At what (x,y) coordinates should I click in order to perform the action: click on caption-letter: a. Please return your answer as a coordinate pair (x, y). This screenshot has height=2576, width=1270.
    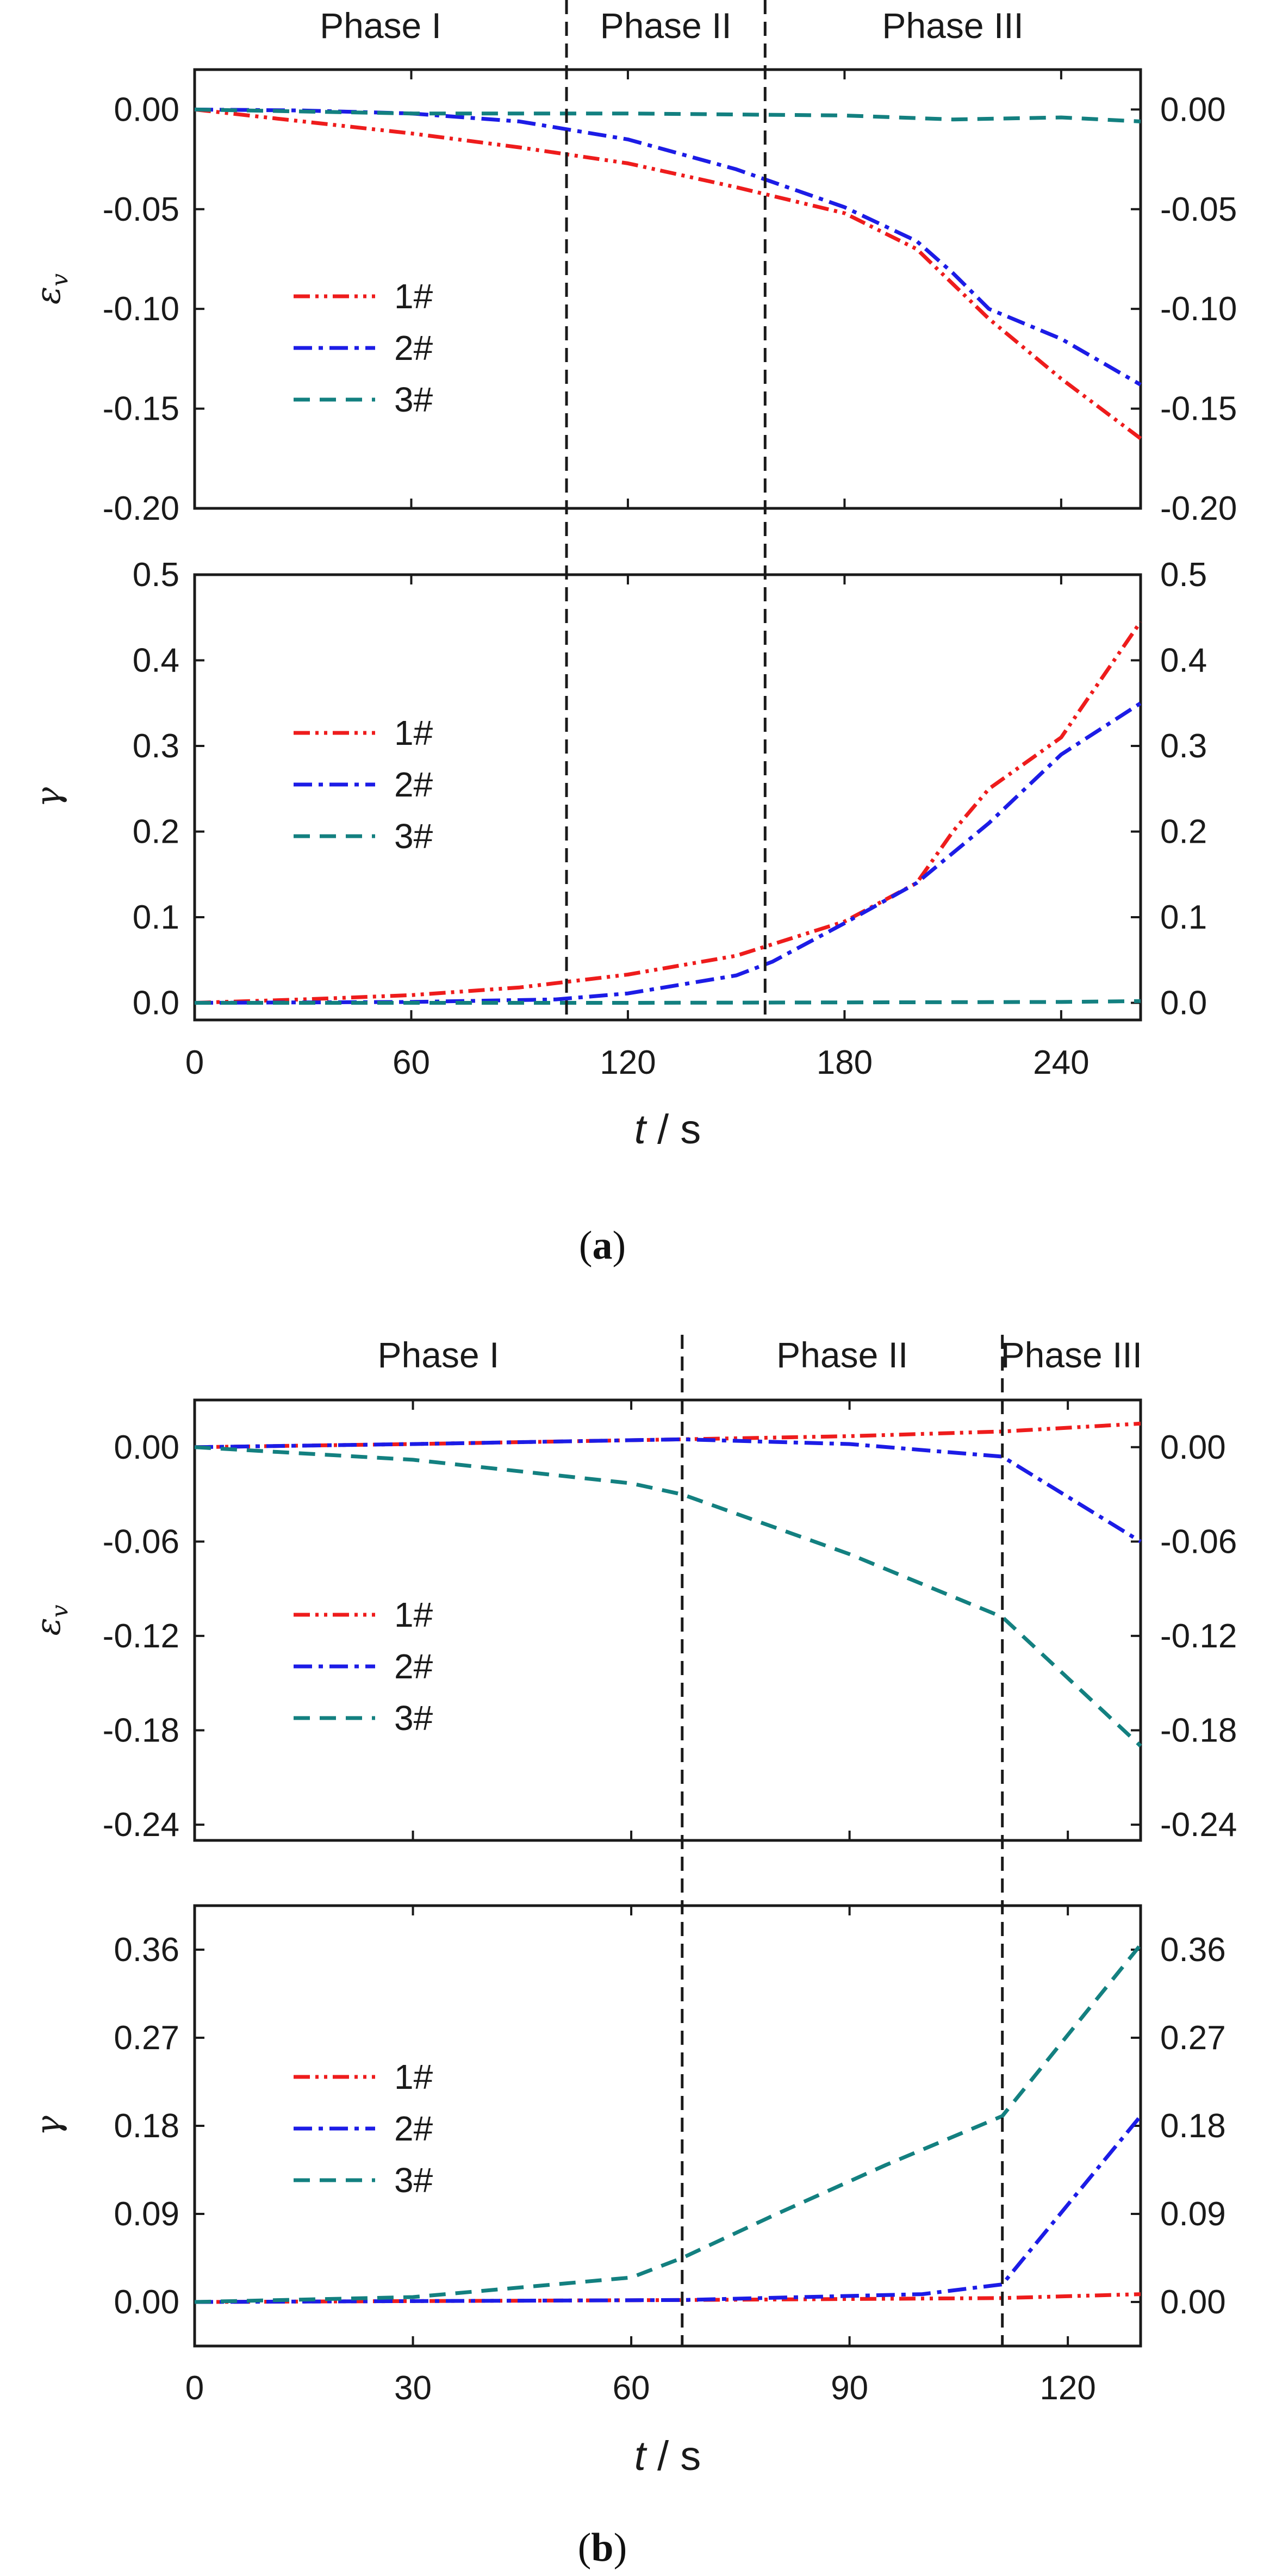
    Looking at the image, I should click on (603, 1245).